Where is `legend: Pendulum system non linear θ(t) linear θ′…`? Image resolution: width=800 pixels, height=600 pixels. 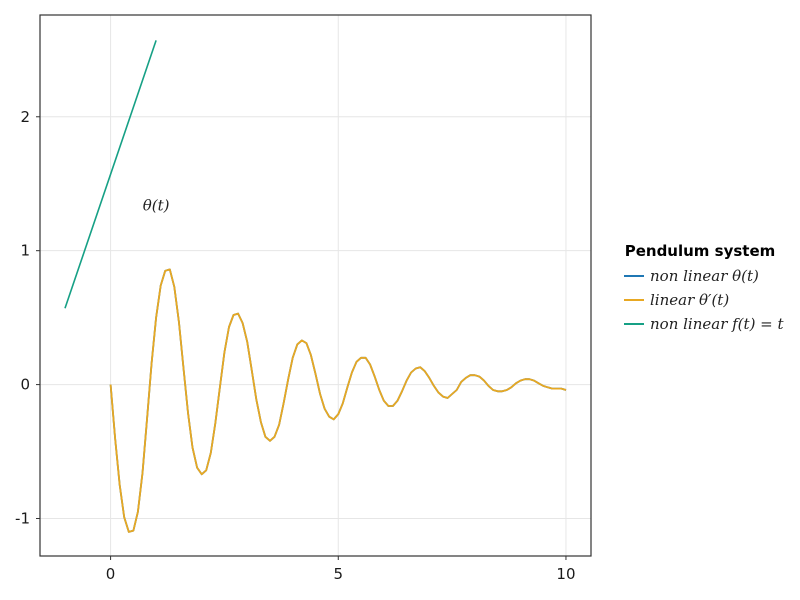 legend: Pendulum system non linear θ(t) linear θ′… is located at coordinates (704, 287).